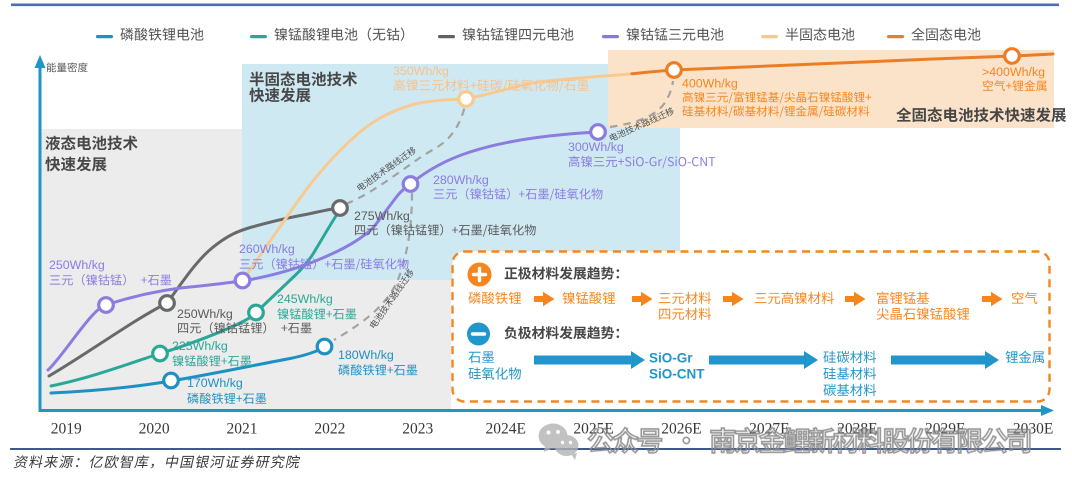 Image resolution: width=1072 pixels, height=489 pixels. What do you see at coordinates (857, 429) in the screenshot?
I see `svg-text: 2028E` at bounding box center [857, 429].